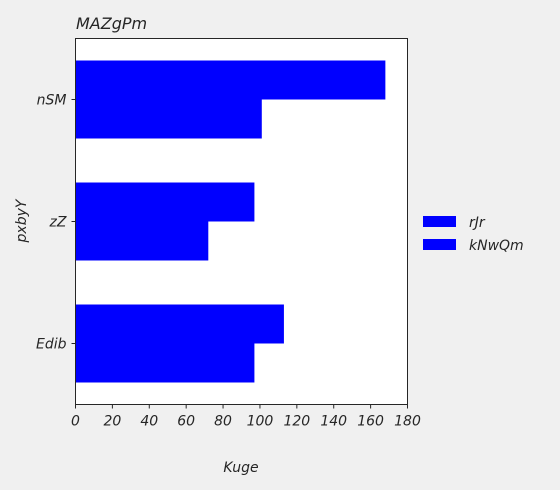  I want to click on y-axis: nSM zZ Edib, so click(56, 223).